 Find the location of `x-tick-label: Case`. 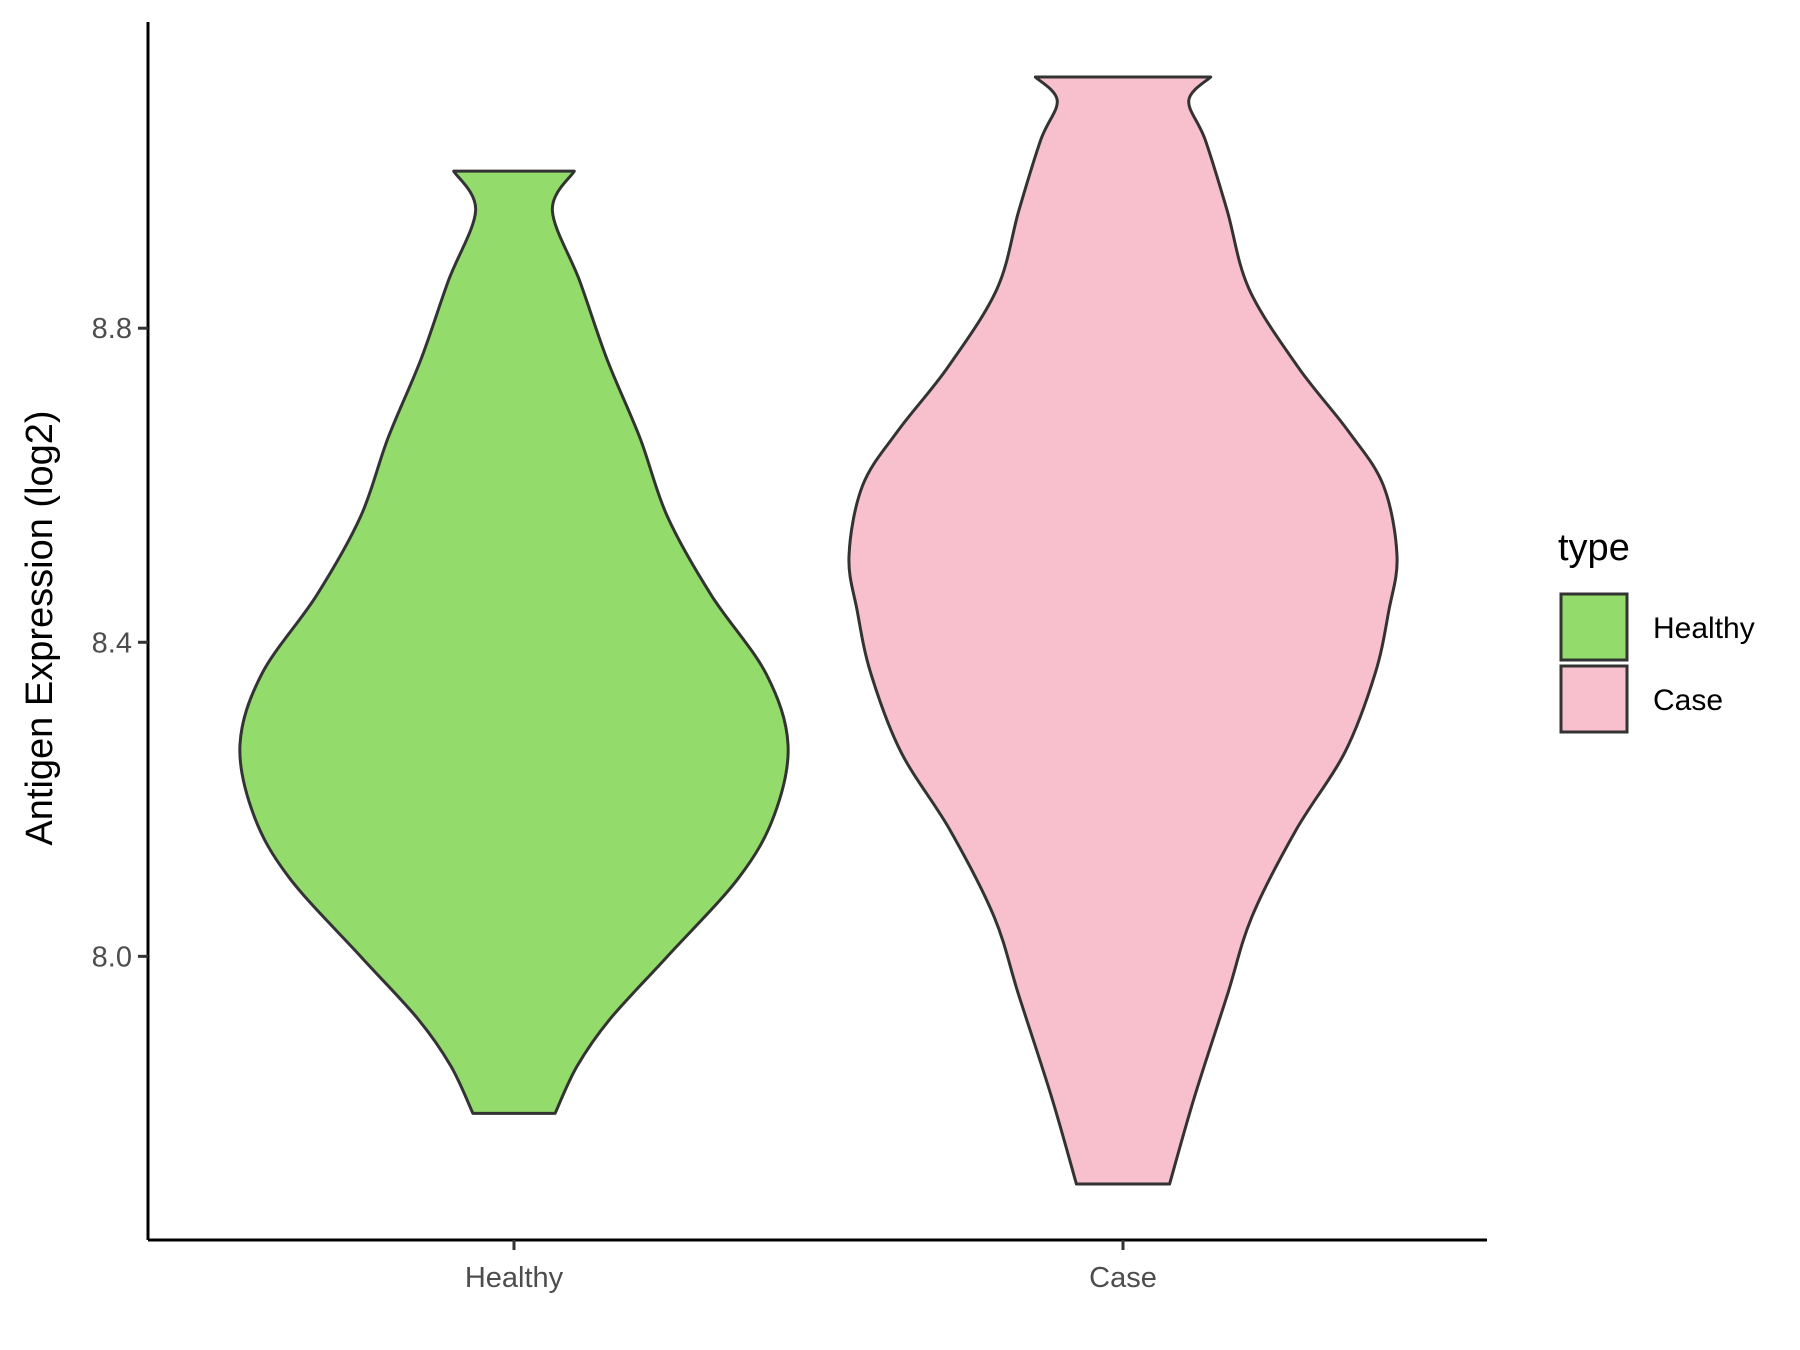

x-tick-label: Case is located at coordinates (1123, 1278).